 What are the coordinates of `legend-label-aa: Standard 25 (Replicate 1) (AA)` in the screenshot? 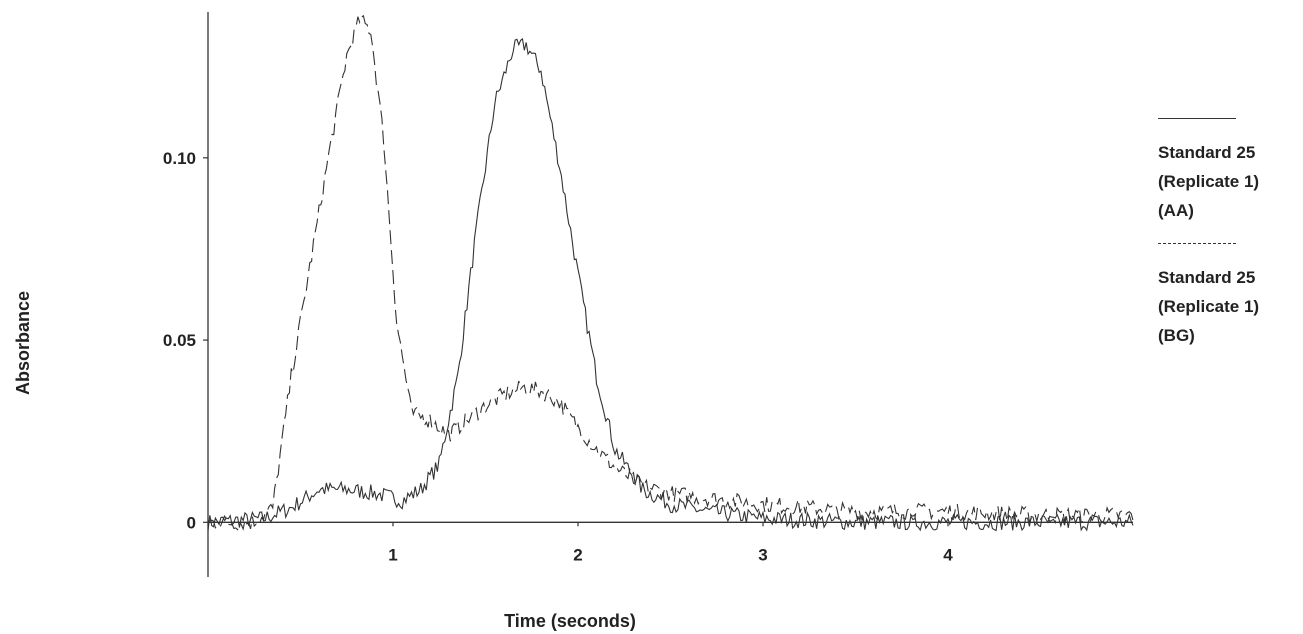 It's located at (1209, 181).